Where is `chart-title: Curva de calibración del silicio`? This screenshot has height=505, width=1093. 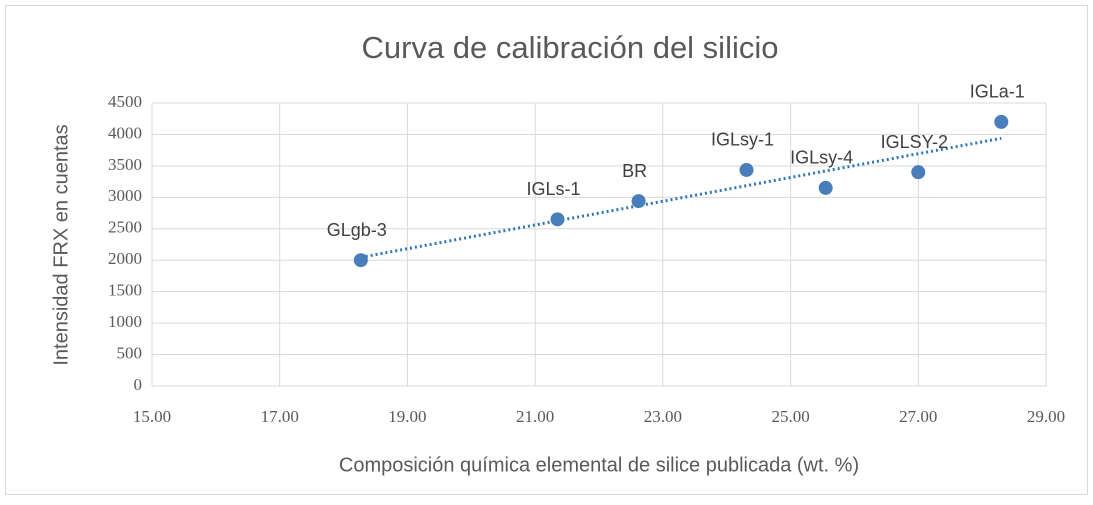 chart-title: Curva de calibración del silicio is located at coordinates (570, 47).